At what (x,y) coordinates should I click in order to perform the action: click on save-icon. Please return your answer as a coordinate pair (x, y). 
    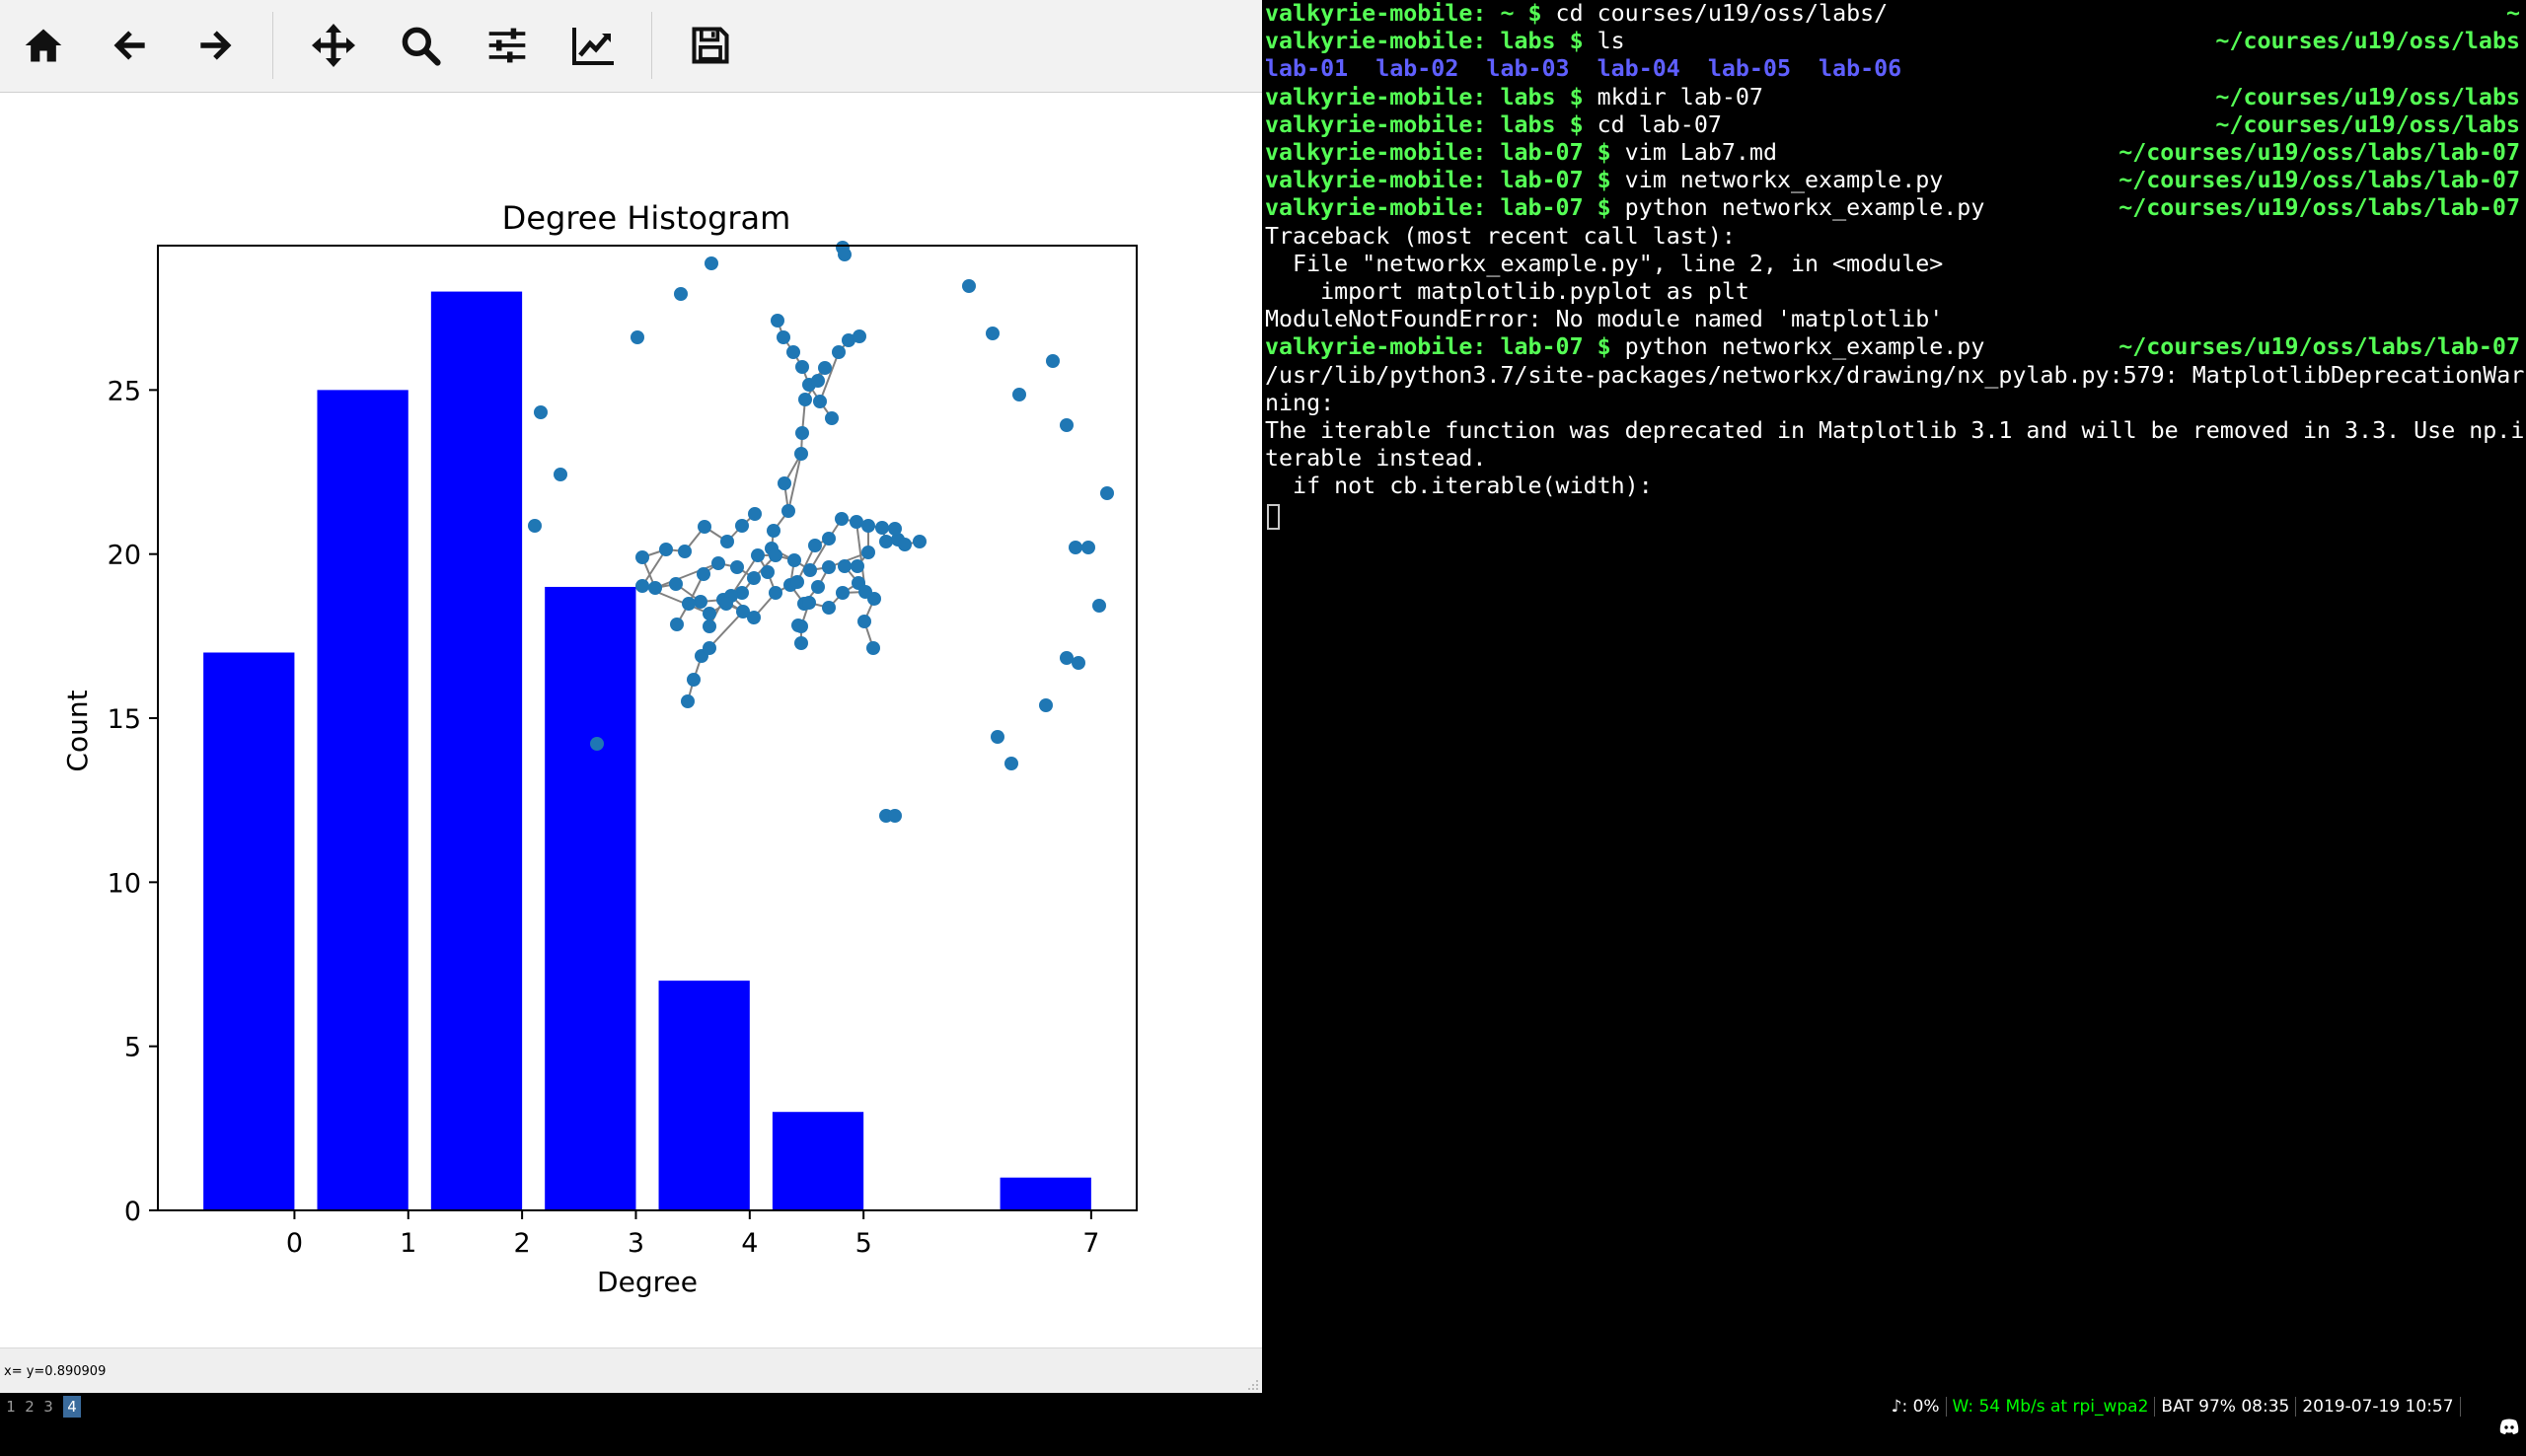
    Looking at the image, I should click on (710, 45).